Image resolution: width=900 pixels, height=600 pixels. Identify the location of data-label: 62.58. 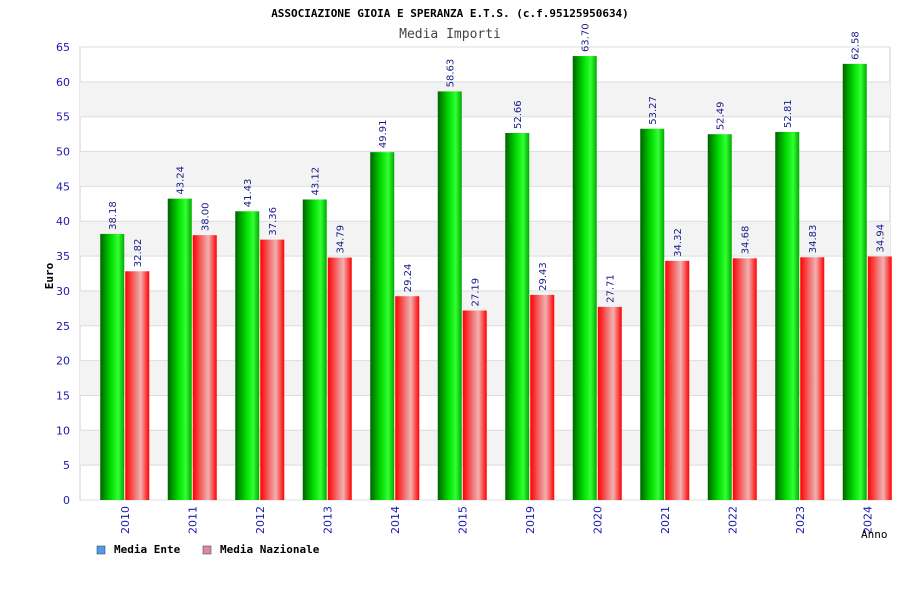
(856, 45).